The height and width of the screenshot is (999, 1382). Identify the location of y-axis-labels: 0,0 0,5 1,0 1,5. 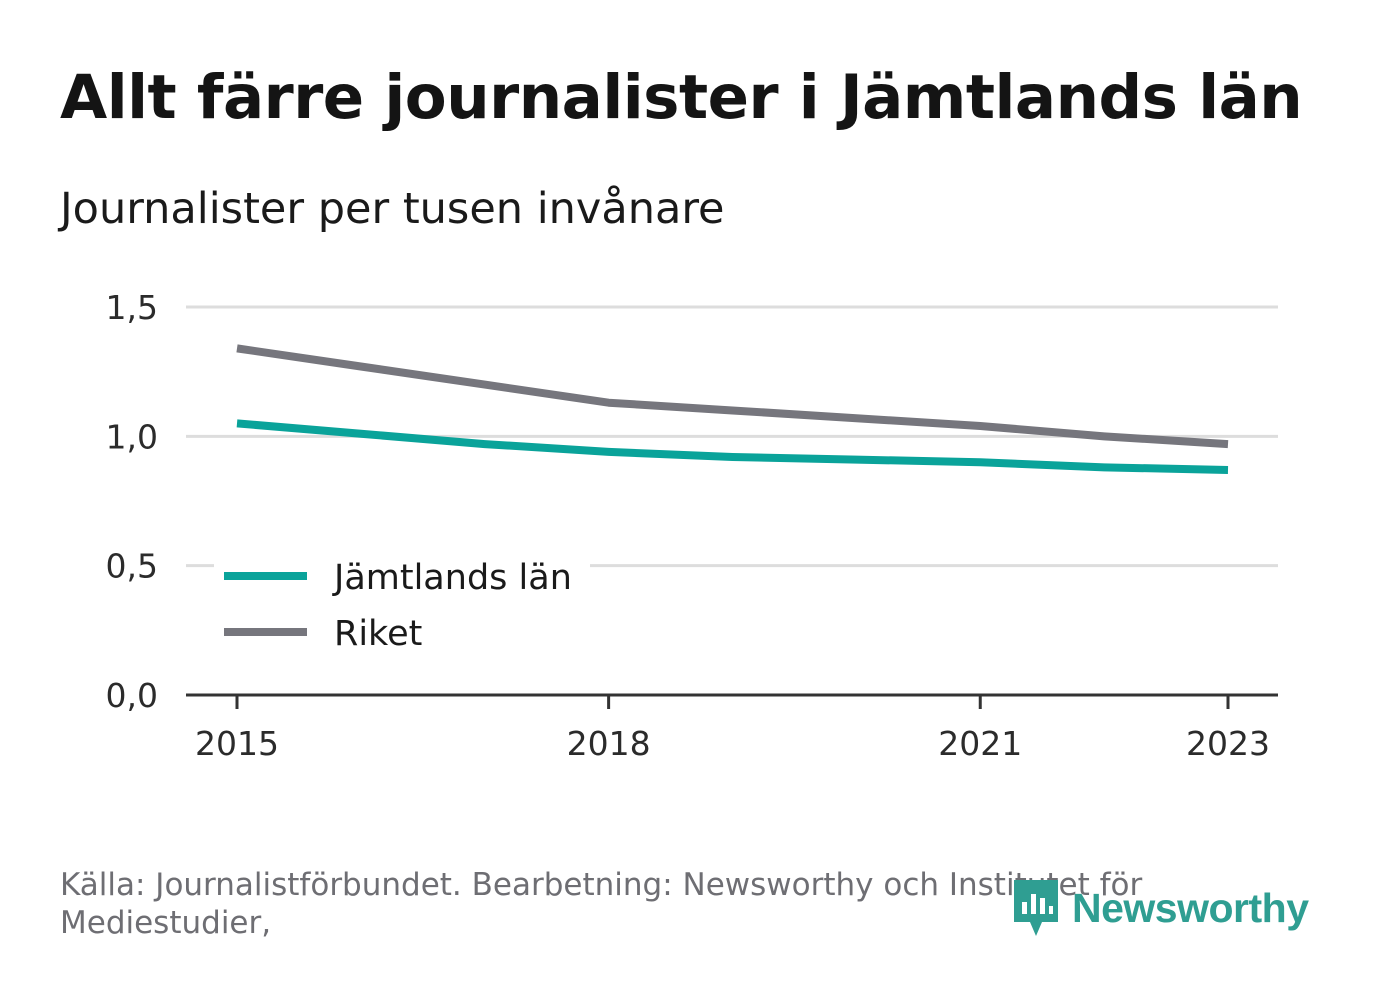
(132, 501).